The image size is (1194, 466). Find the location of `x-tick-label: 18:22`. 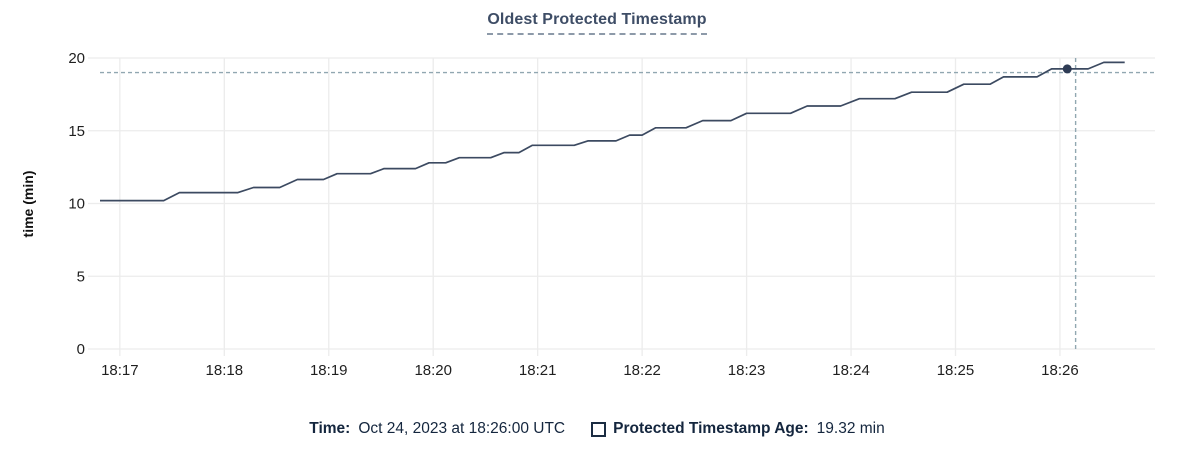

x-tick-label: 18:22 is located at coordinates (642, 370).